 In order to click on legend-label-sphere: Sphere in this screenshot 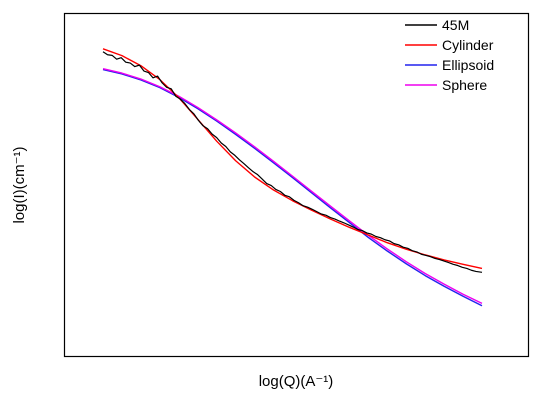, I will do `click(464, 85)`.